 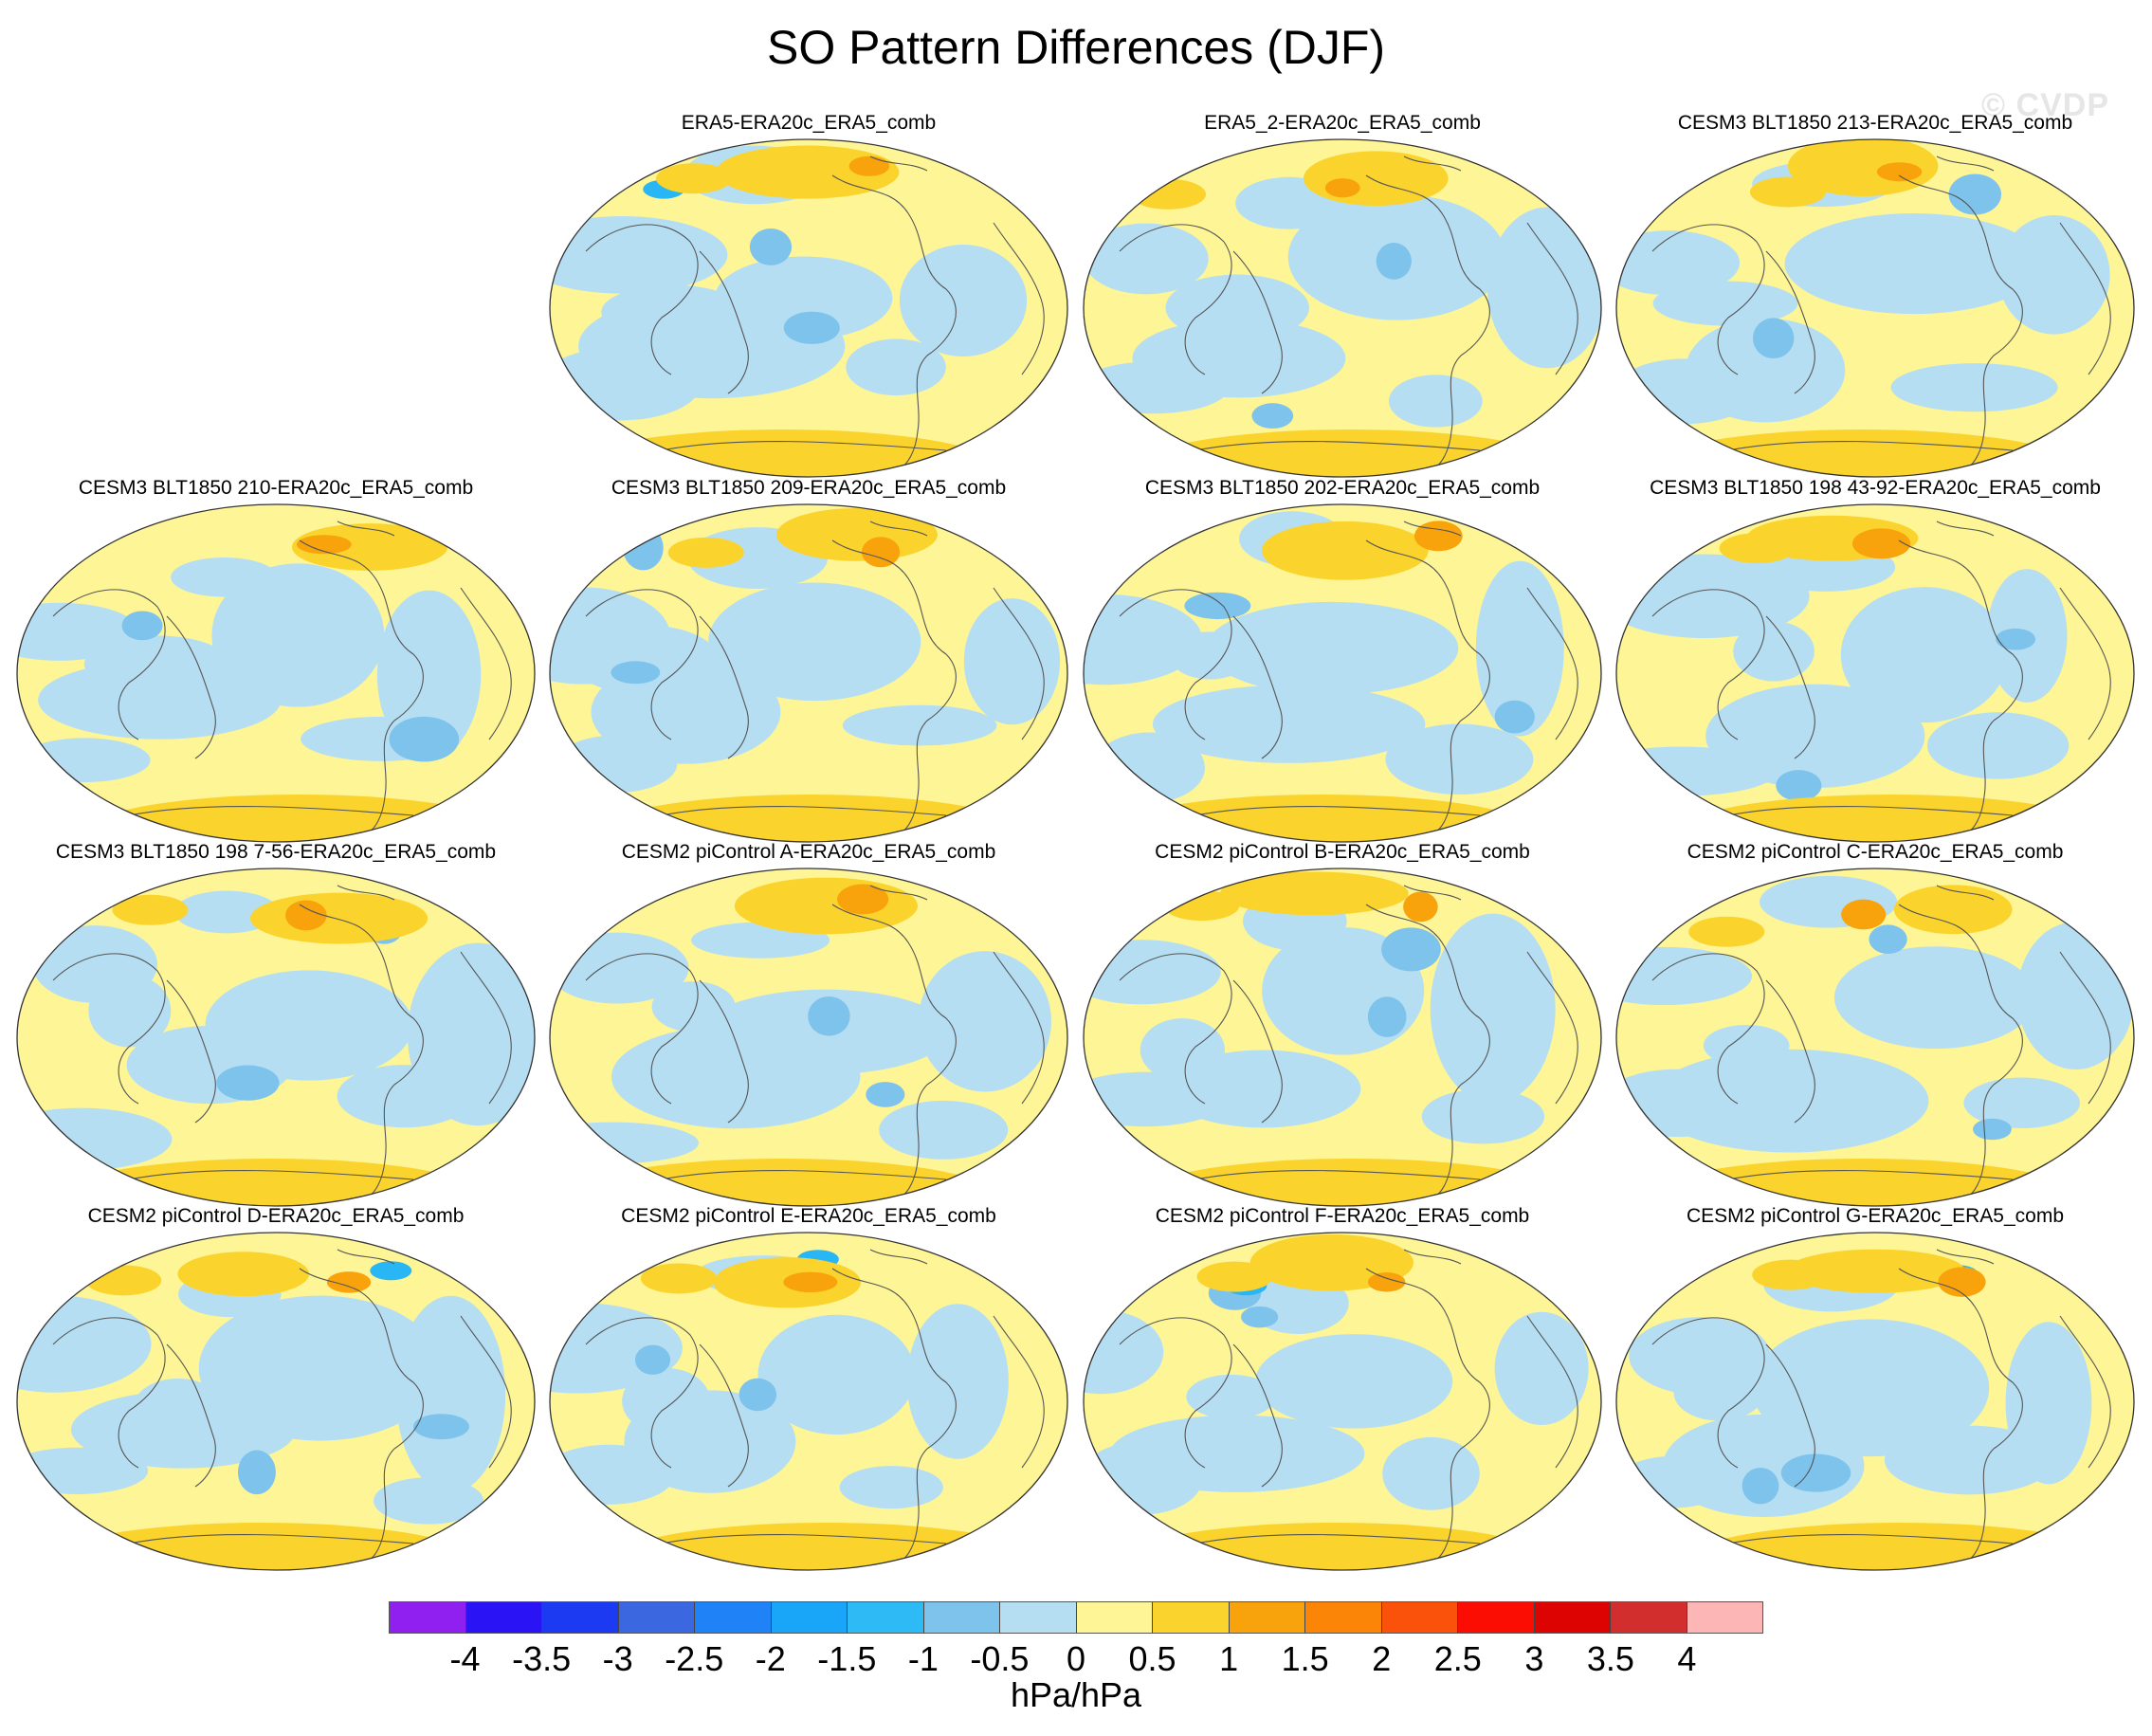 I want to click on colorbar, so click(x=1076, y=1618).